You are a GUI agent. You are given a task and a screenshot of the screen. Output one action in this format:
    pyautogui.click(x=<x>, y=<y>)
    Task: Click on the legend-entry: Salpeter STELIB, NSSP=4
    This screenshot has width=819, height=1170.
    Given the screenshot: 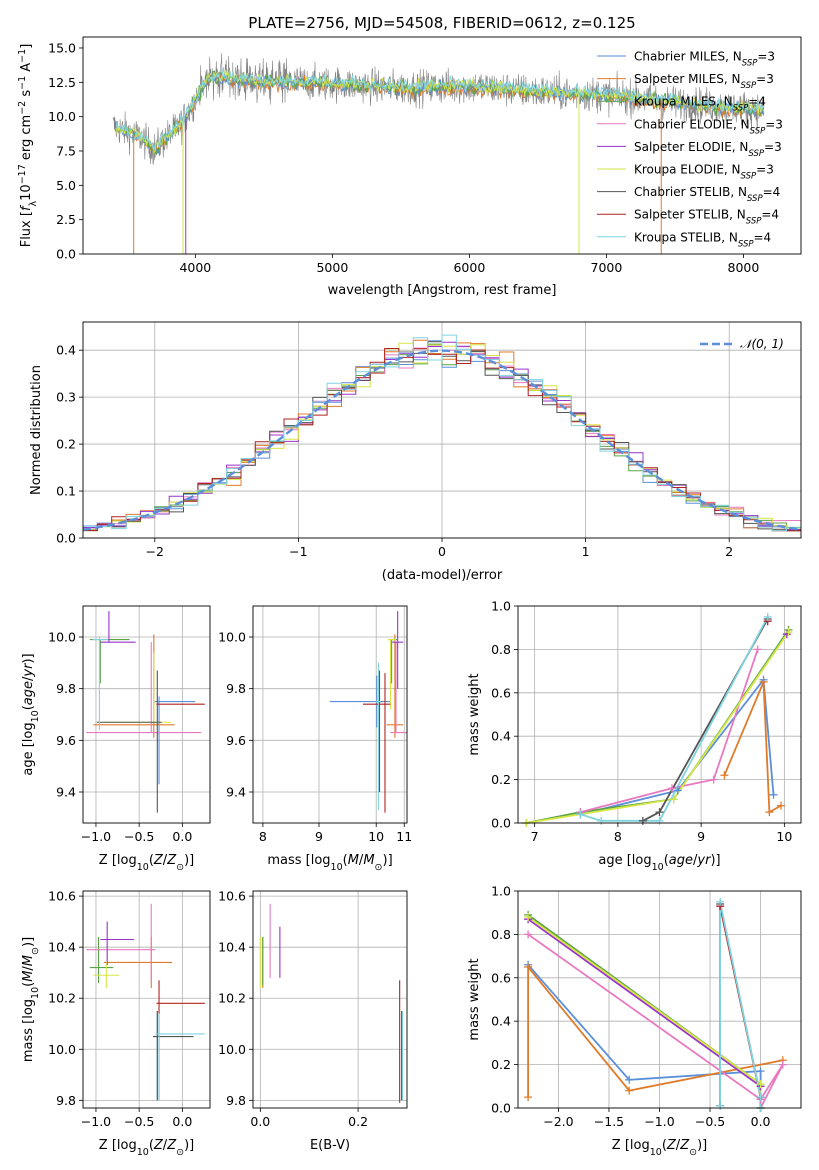 What is the action you would take?
    pyautogui.click(x=706, y=217)
    